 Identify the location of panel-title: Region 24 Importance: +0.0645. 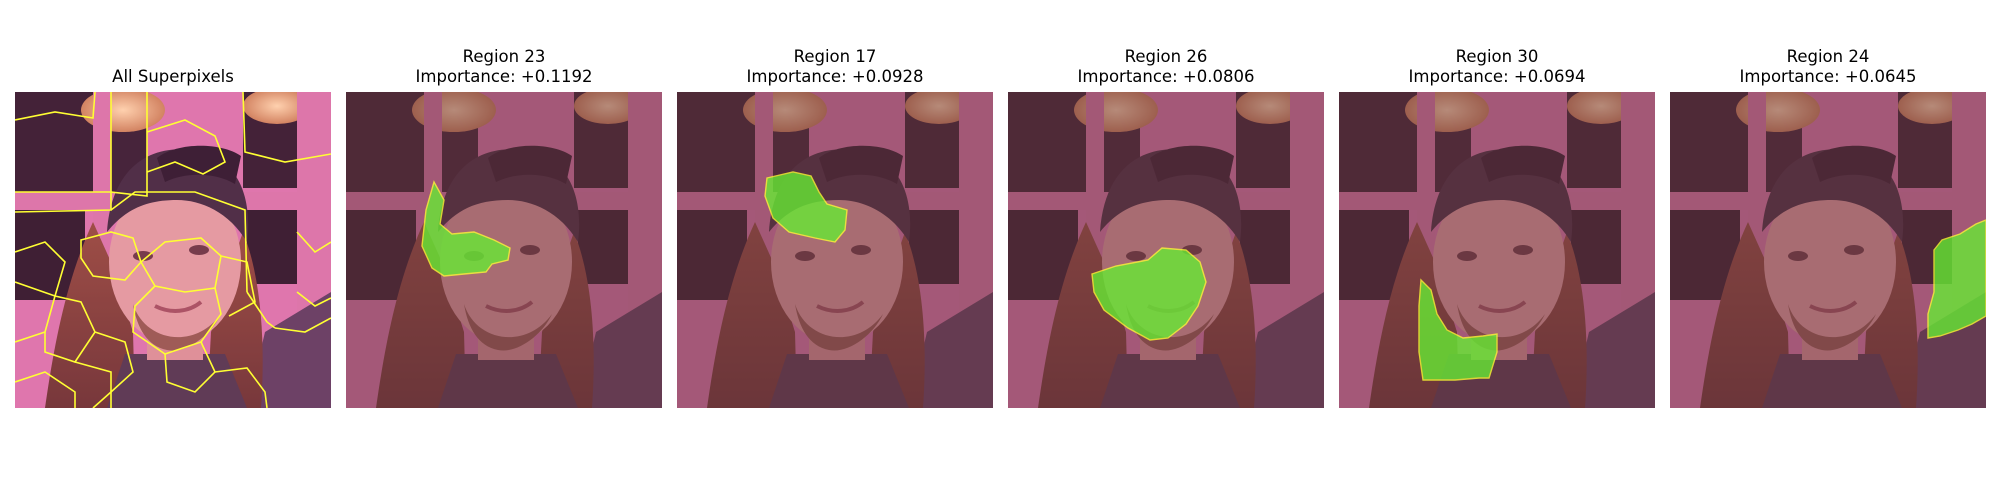
(1828, 67).